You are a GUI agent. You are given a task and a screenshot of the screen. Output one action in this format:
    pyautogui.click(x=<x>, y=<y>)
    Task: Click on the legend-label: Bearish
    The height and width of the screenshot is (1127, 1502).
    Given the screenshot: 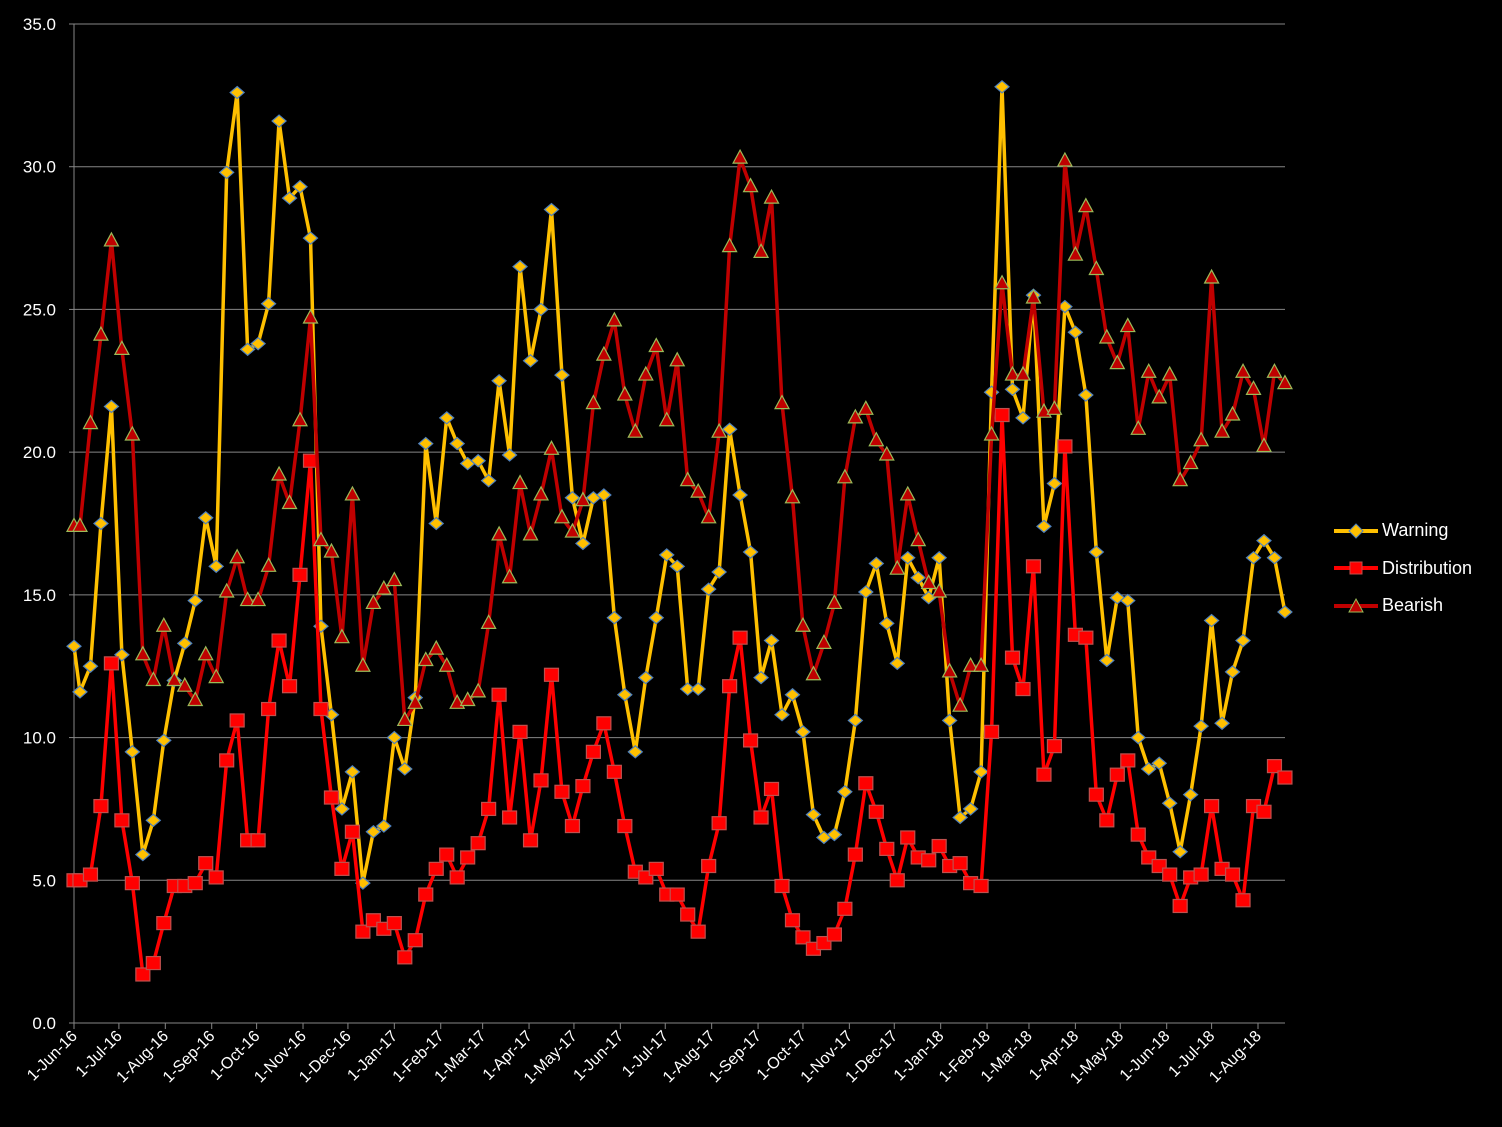 What is the action you would take?
    pyautogui.click(x=1413, y=605)
    